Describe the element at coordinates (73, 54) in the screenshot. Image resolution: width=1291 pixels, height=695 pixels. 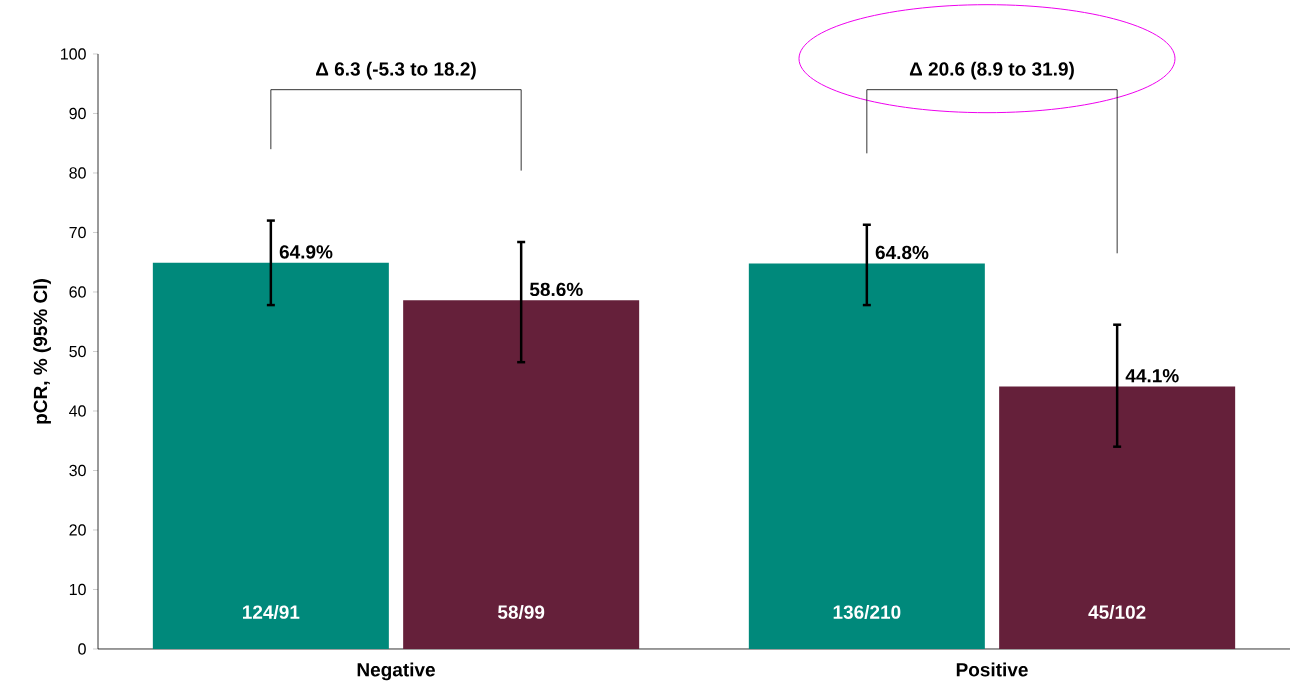
I see `y-tick-label: 100` at that location.